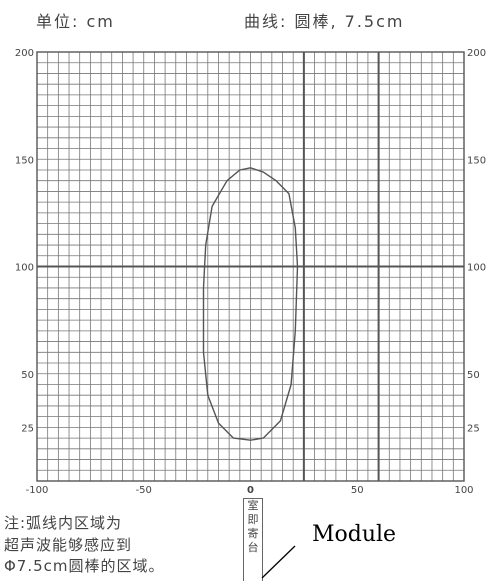 Image resolution: width=495 pixels, height=581 pixels. What do you see at coordinates (324, 21) in the screenshot?
I see `curve-label: 曲线: 圆棒, 7.5cm` at bounding box center [324, 21].